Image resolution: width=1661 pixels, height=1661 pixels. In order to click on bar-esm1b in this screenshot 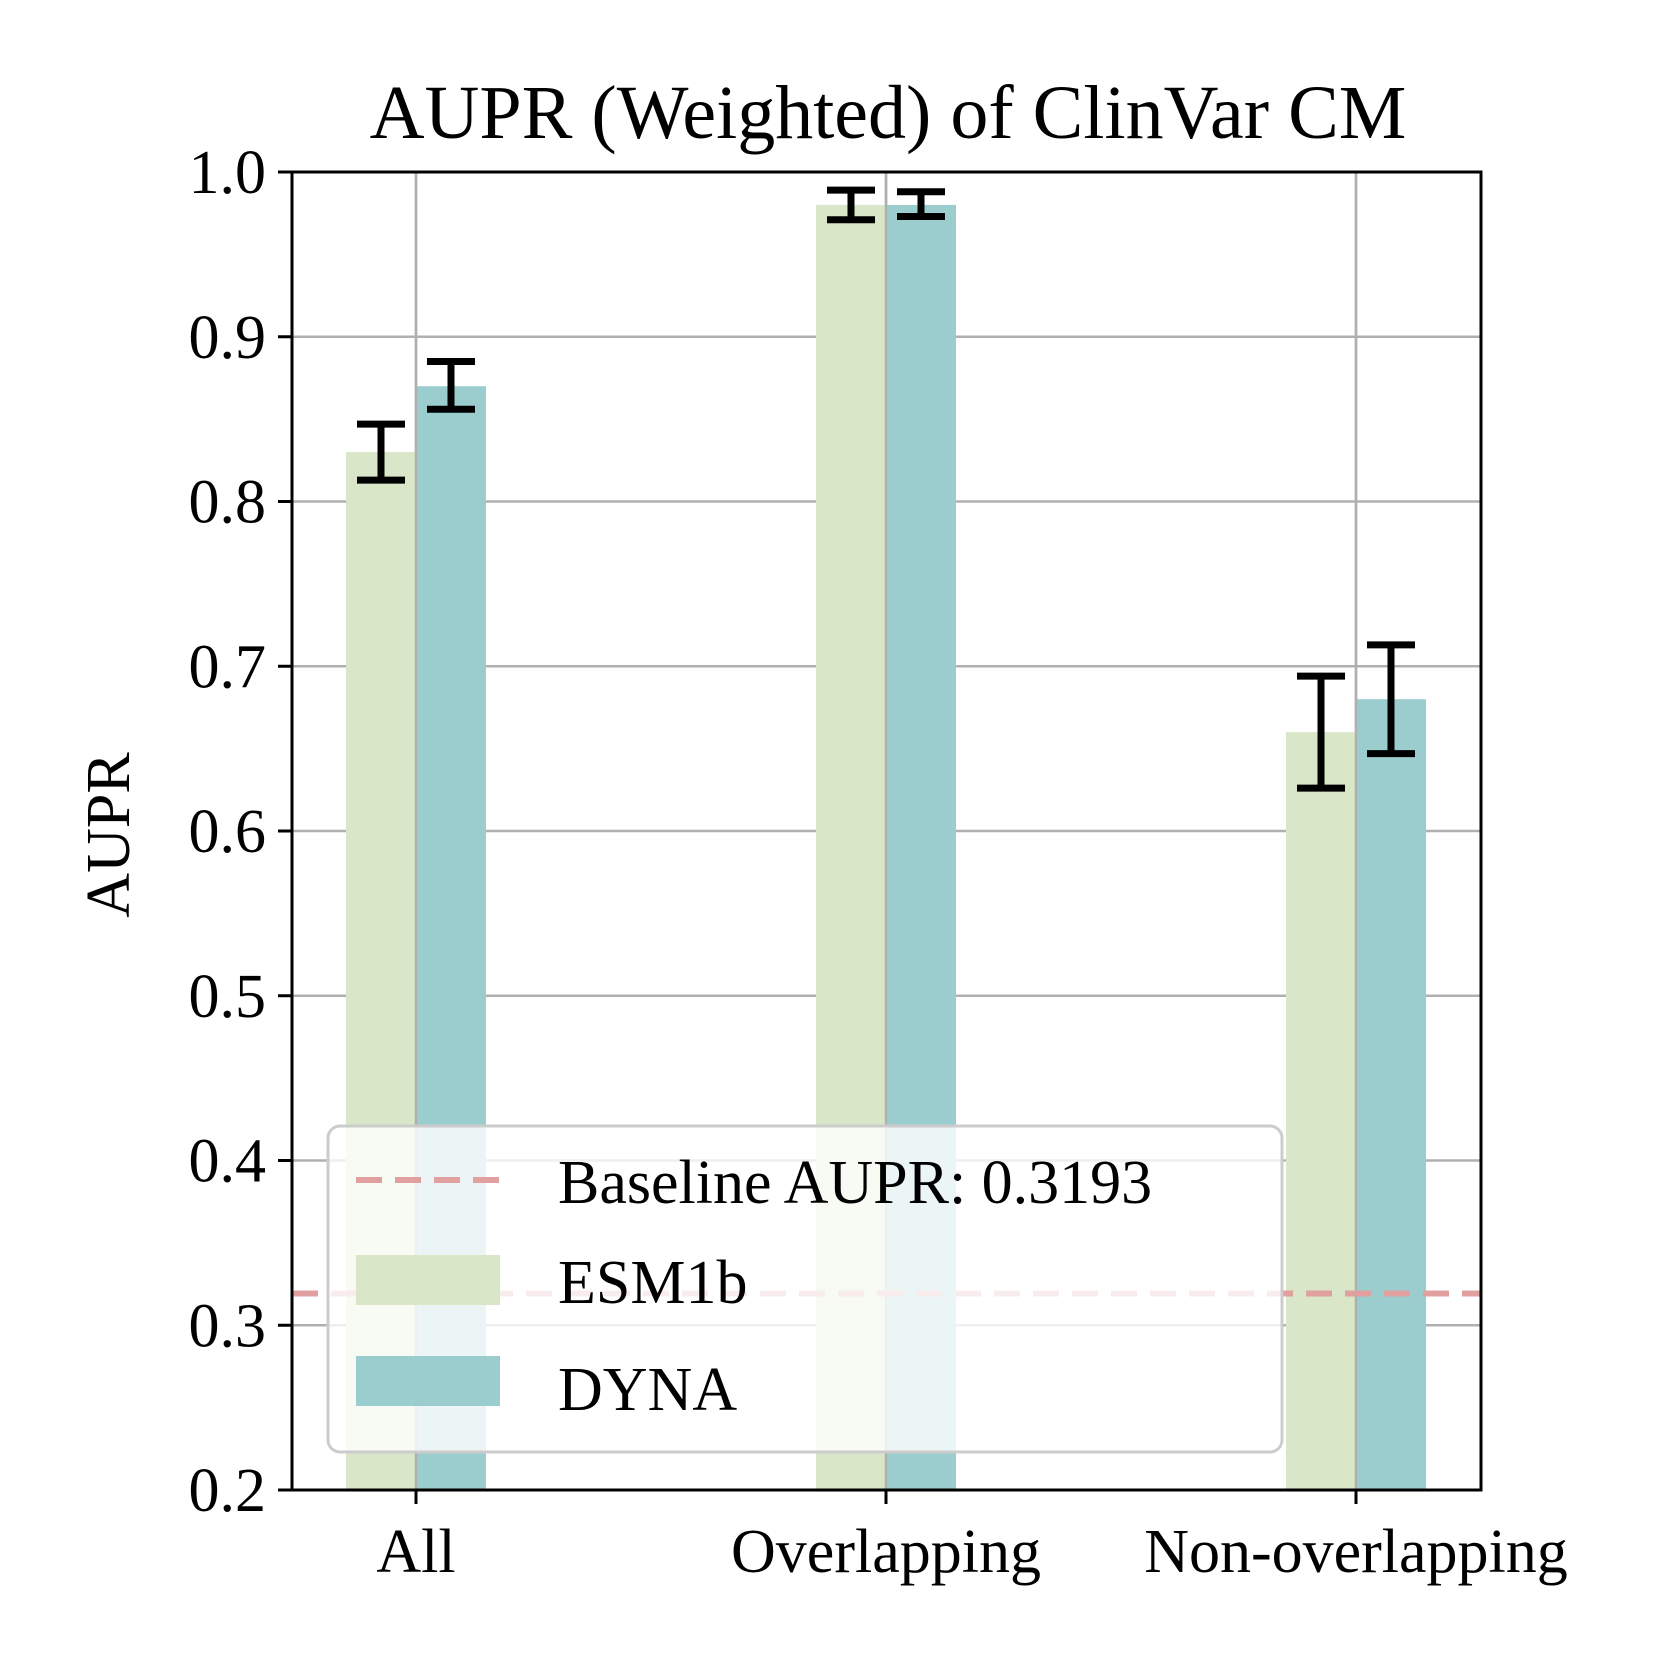, I will do `click(1321, 1111)`.